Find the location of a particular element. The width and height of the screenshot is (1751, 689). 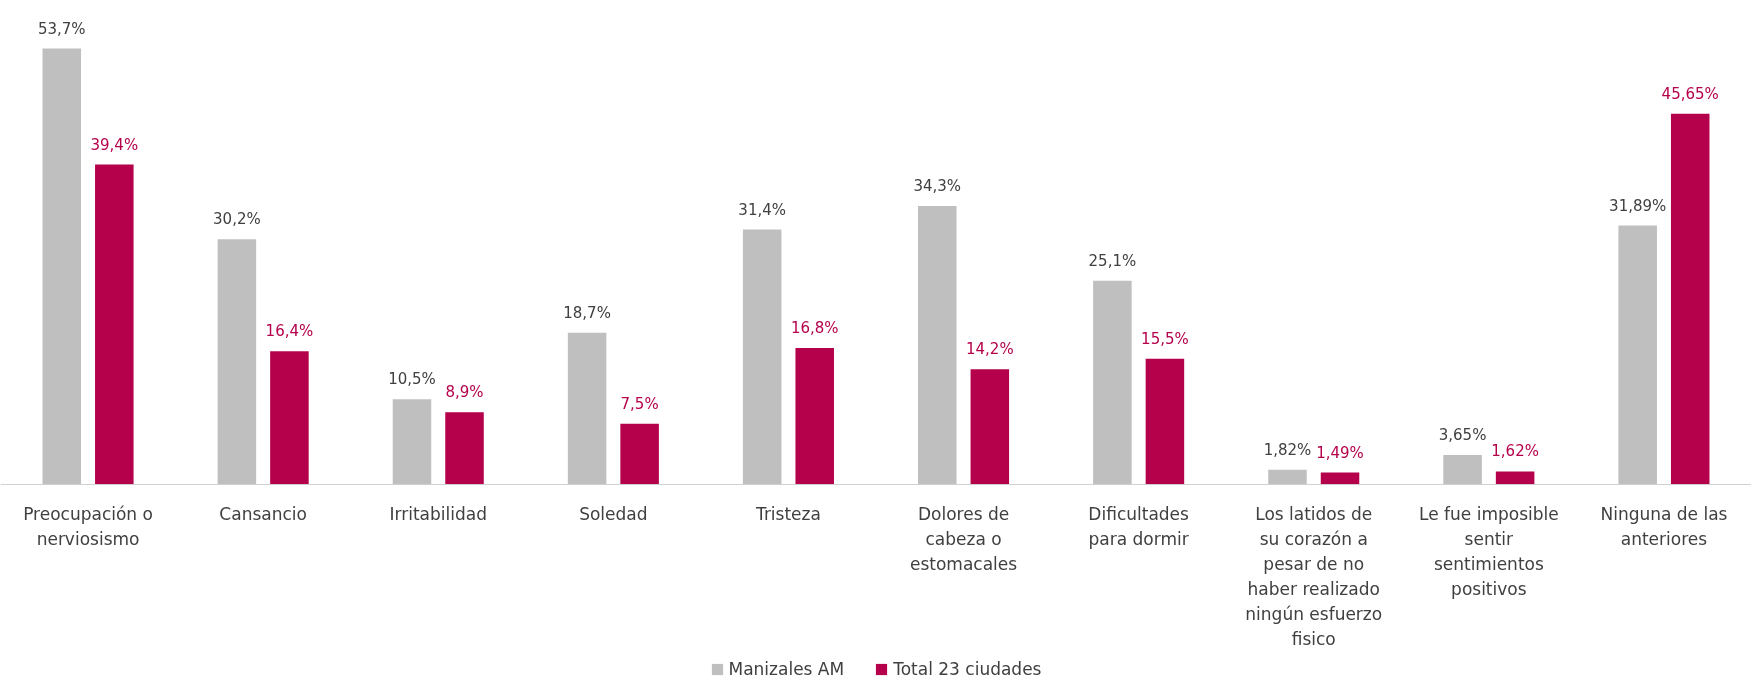

x-tick-label: Dificultades para dormir is located at coordinates (1139, 527).